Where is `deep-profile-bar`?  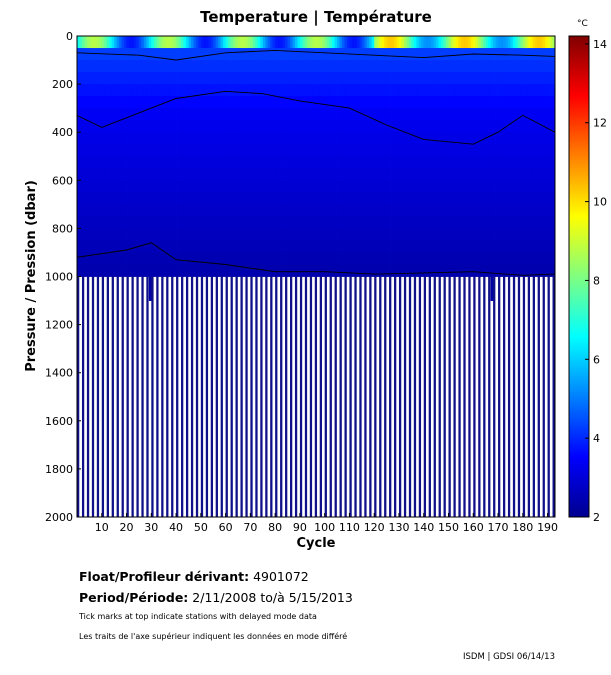
deep-profile-bar is located at coordinates (152, 396).